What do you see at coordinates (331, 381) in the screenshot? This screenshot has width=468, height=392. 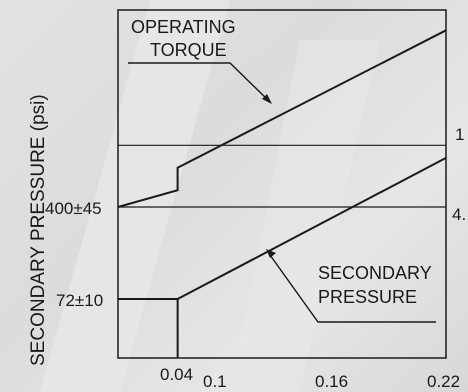 I see `x-tick-label: 0.16` at bounding box center [331, 381].